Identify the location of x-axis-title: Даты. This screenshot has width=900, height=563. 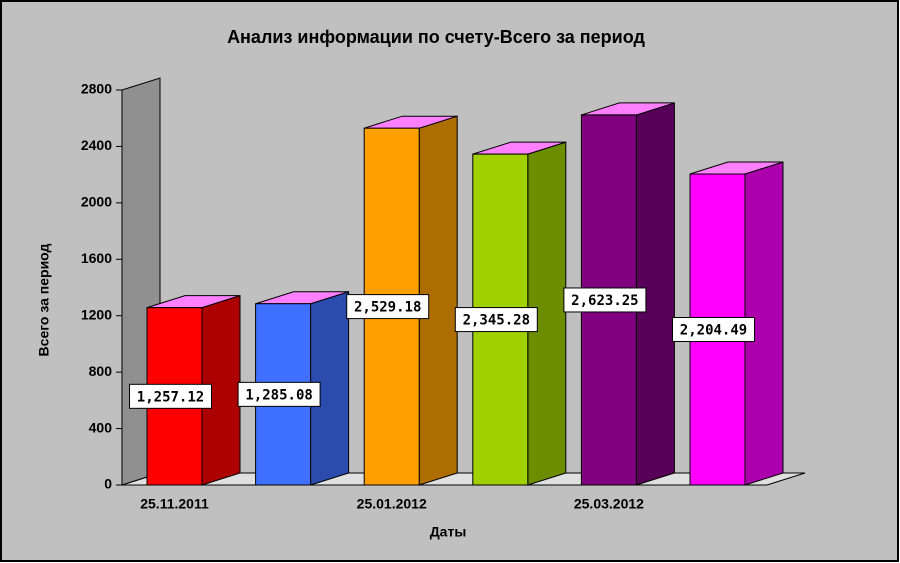
(448, 532).